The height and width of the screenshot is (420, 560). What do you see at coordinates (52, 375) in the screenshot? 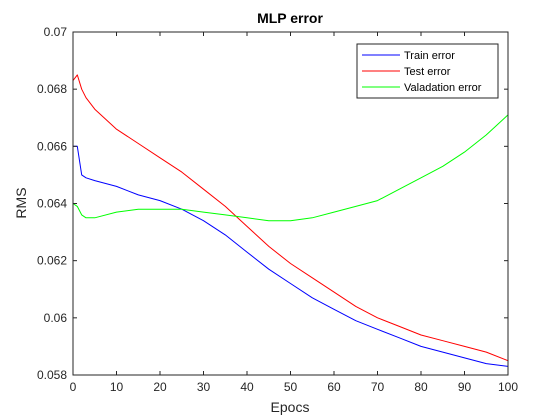
I see `y-tick-label: 0.058` at bounding box center [52, 375].